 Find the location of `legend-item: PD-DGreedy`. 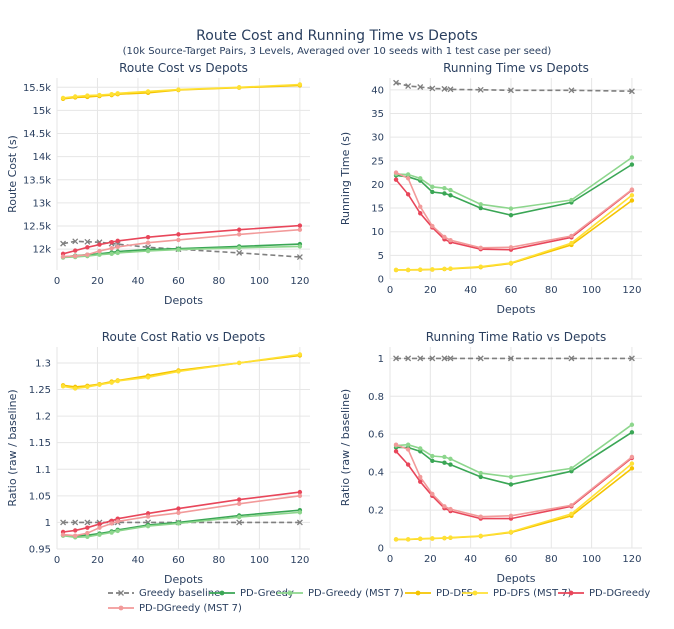

legend-item: PD-DGreedy is located at coordinates (604, 593).